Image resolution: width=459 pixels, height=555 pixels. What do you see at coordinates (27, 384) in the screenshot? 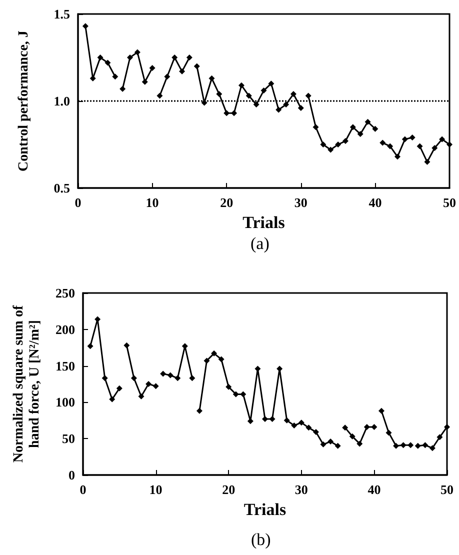
I see `y-axis-title: Normalized square sum of hand force, U [N²/m²]` at bounding box center [27, 384].